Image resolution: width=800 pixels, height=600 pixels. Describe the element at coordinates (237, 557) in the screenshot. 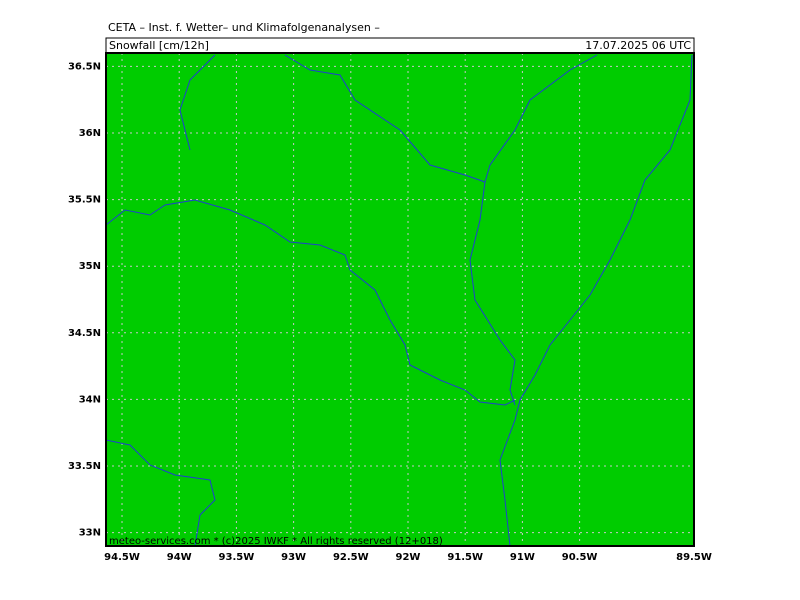

I see `lon-tick-label: 93.5W` at that location.